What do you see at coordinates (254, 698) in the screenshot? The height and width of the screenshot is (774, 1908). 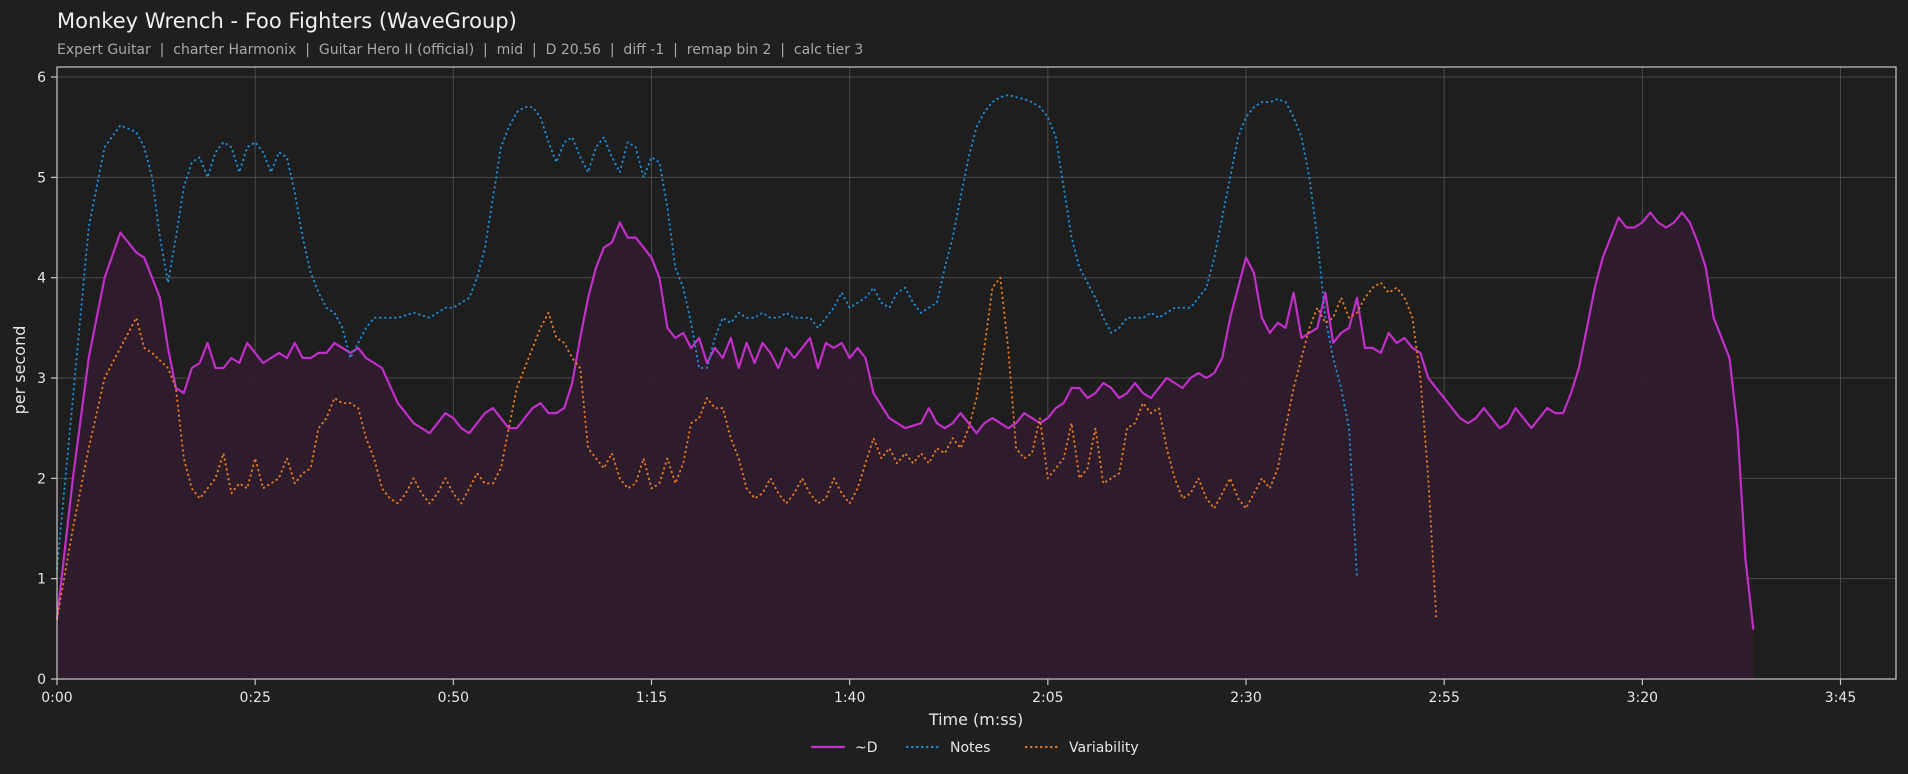 I see `x-tick-label-1: 0:25` at bounding box center [254, 698].